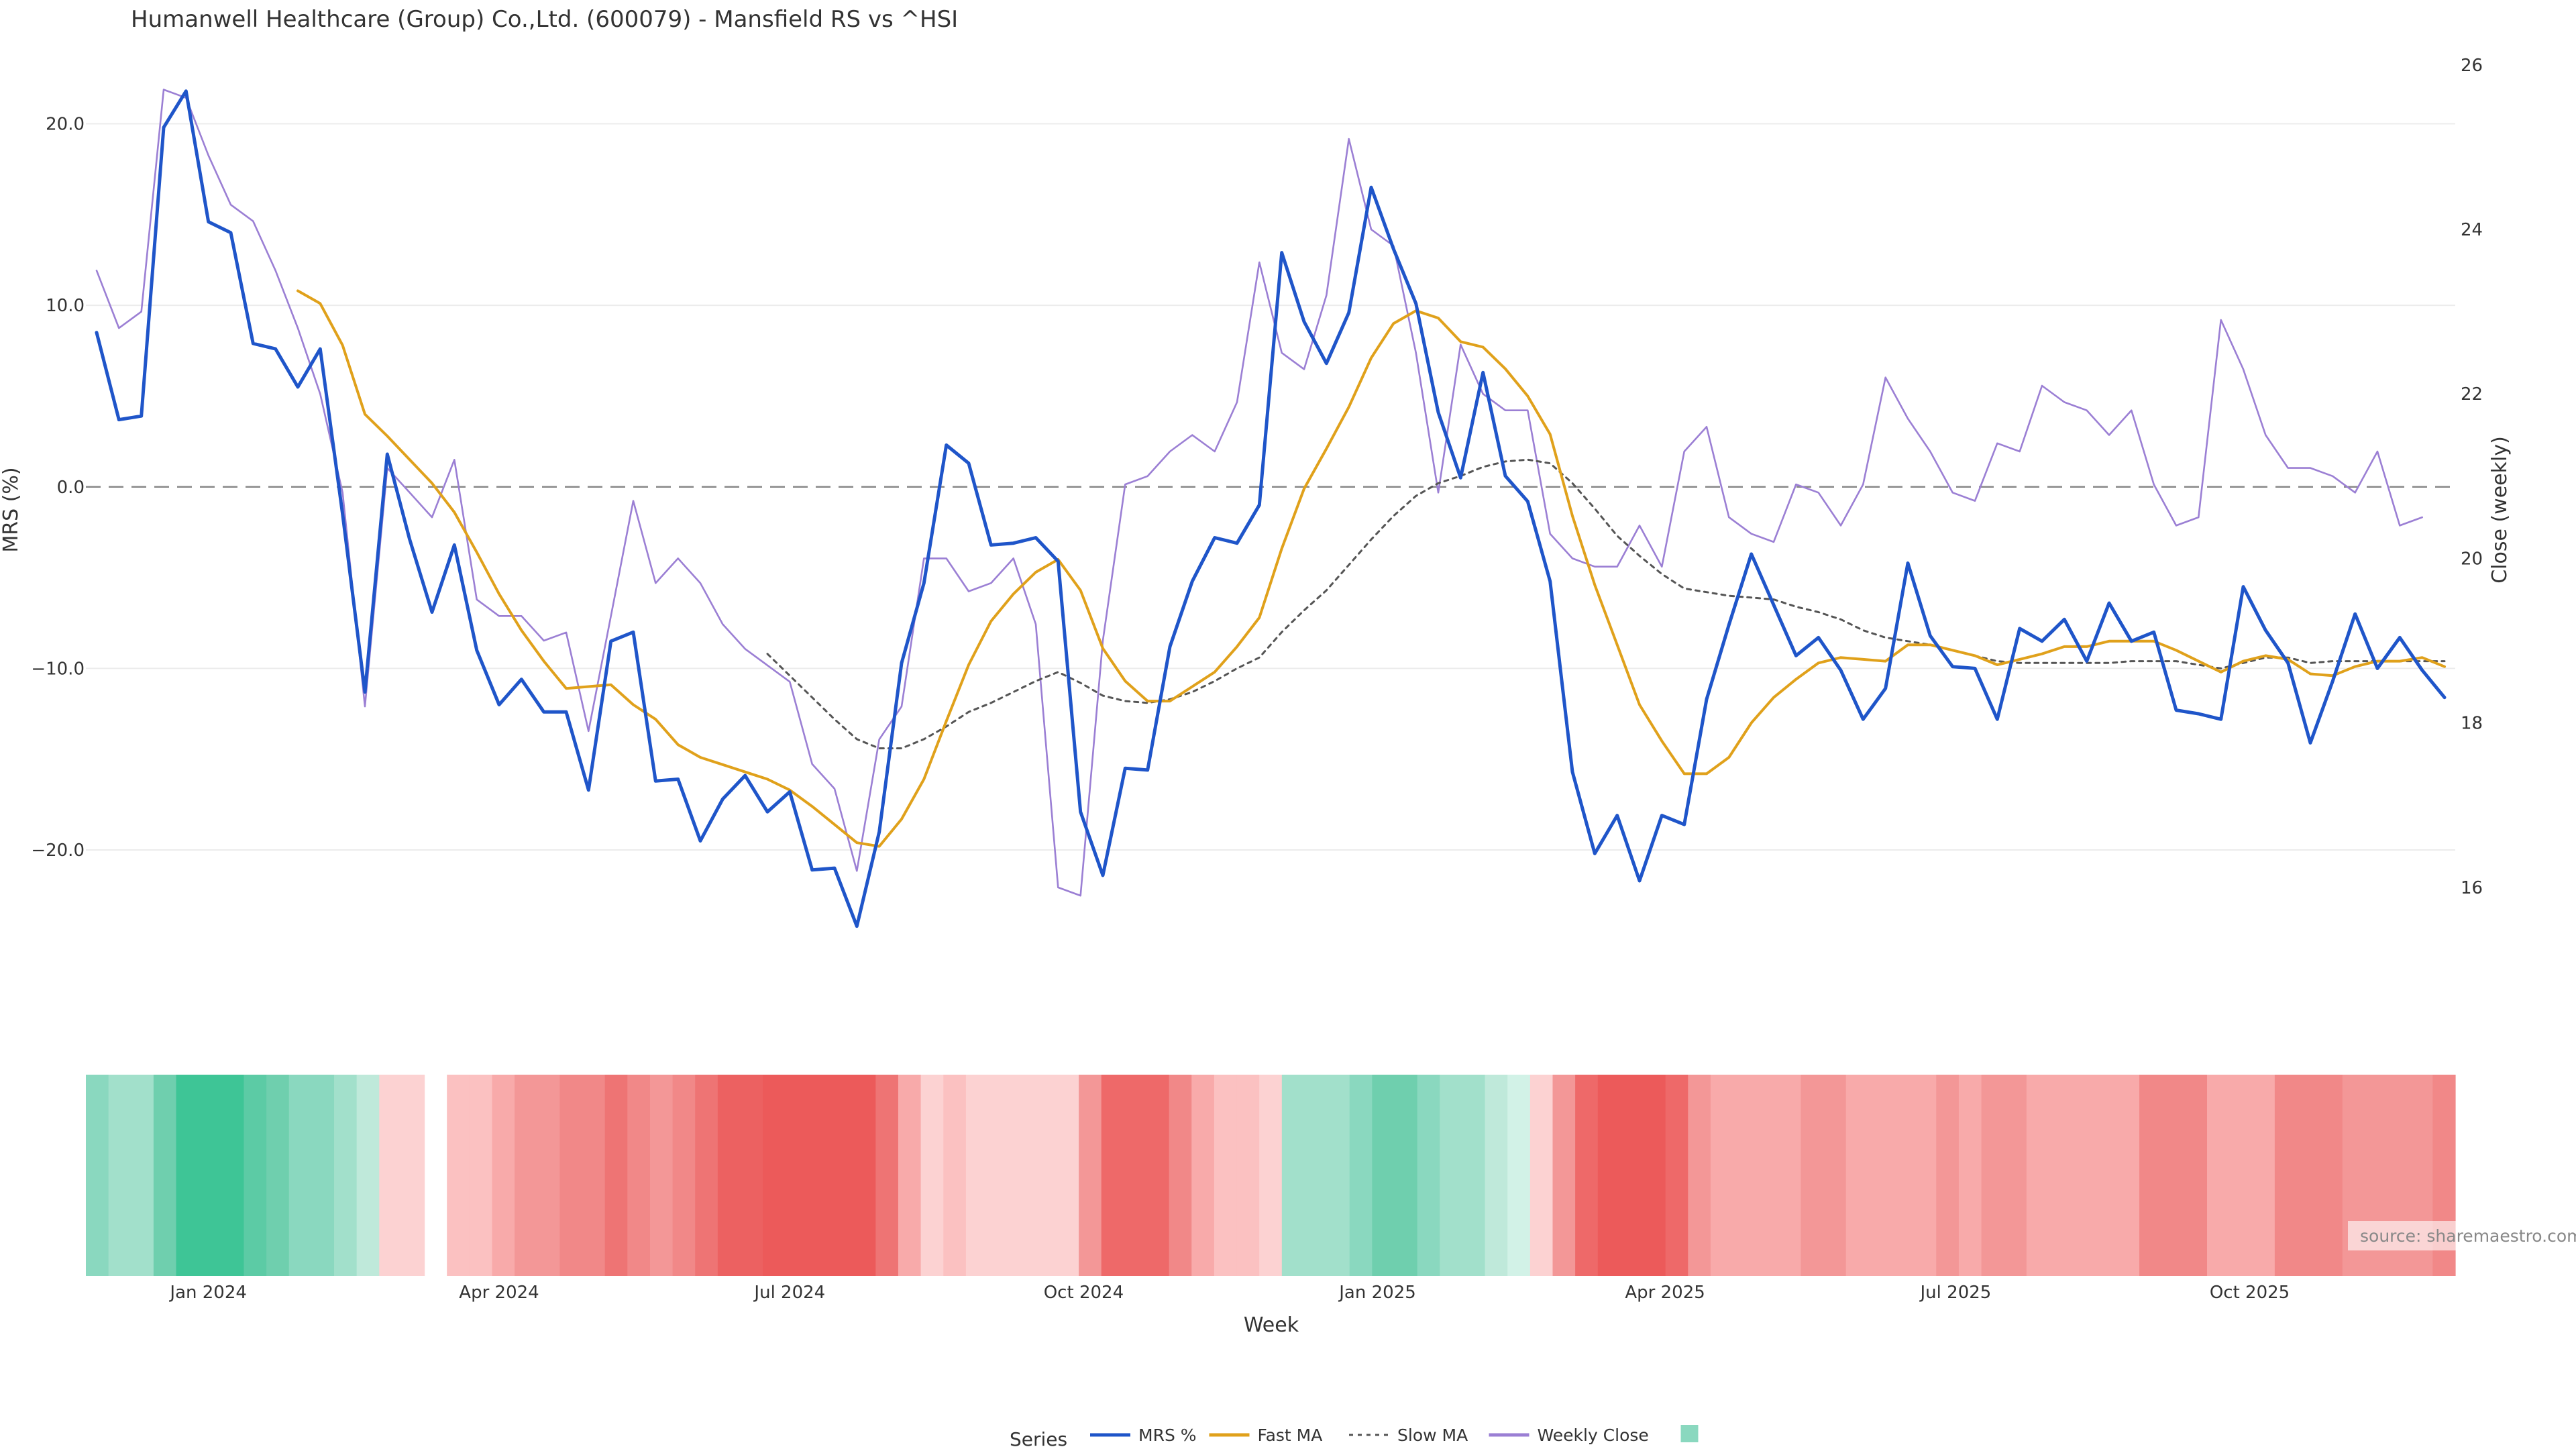 The image size is (2576, 1449). What do you see at coordinates (789, 1293) in the screenshot?
I see `x-tick-label: Jul 2024` at bounding box center [789, 1293].